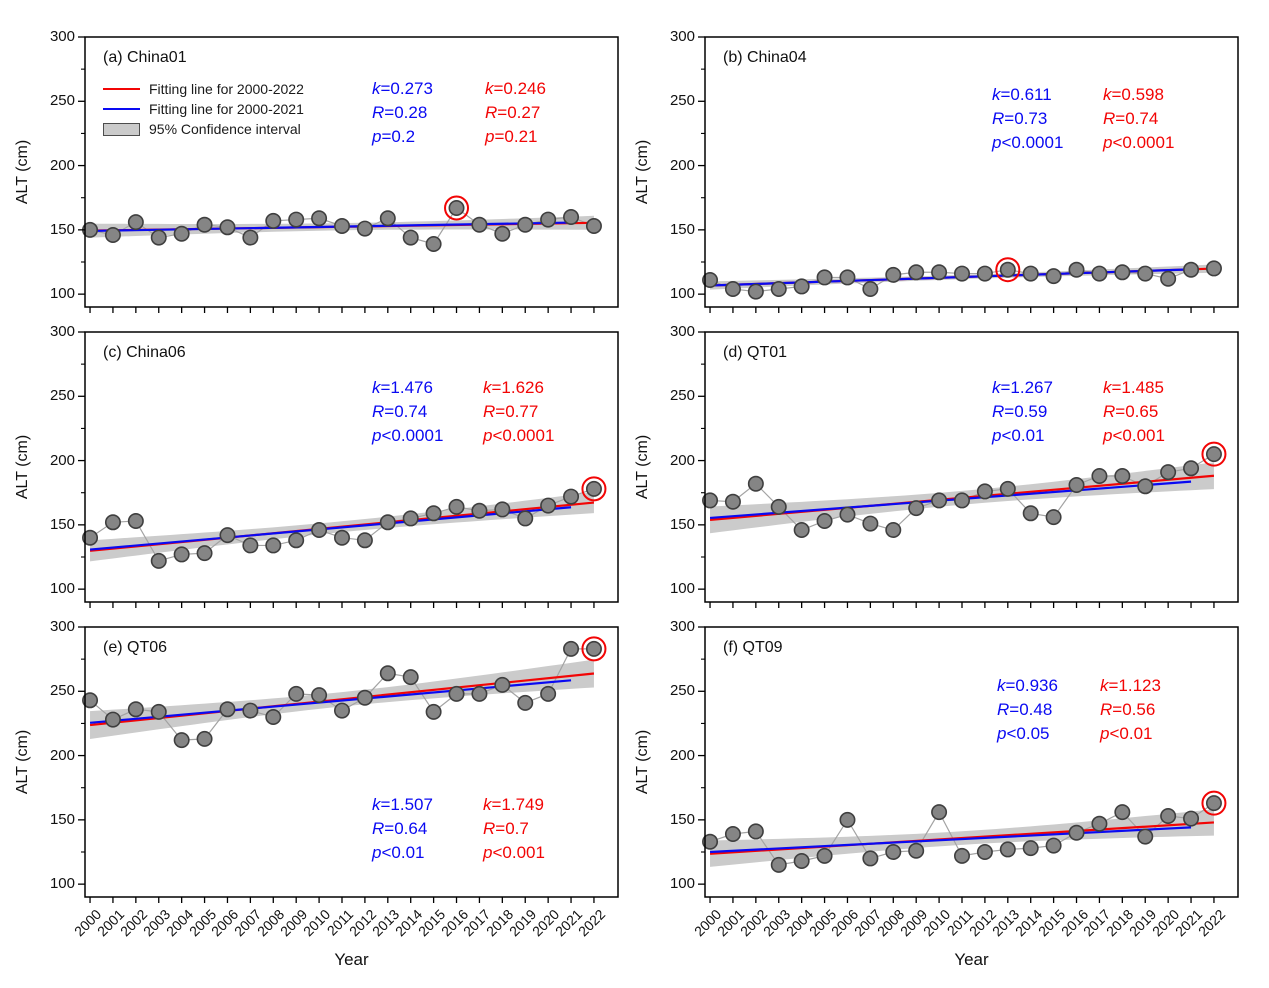 Image resolution: width=1269 pixels, height=988 pixels. Describe the element at coordinates (1022, 412) in the screenshot. I see `stats-2000-2021: k=1.267 R=0.59 p<0.01` at that location.